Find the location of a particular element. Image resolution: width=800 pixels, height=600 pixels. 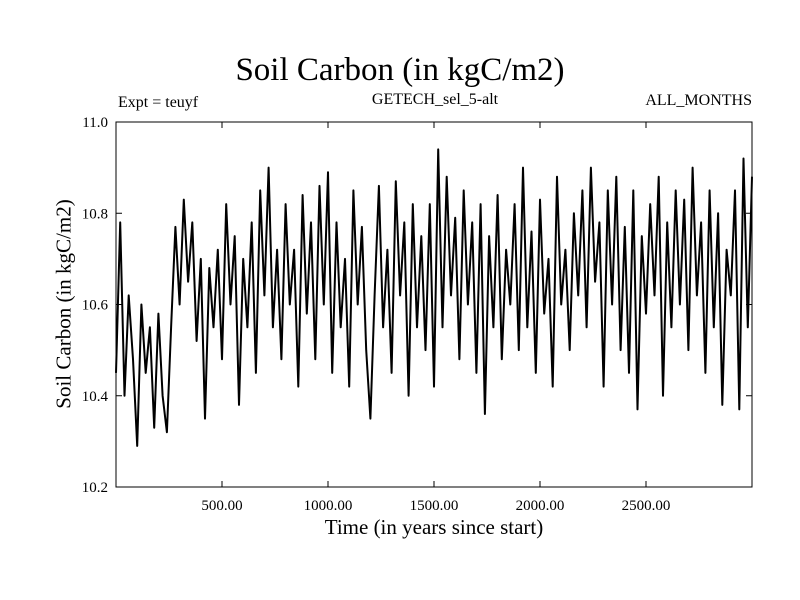

x-tick-label: 1500.00 is located at coordinates (434, 506).